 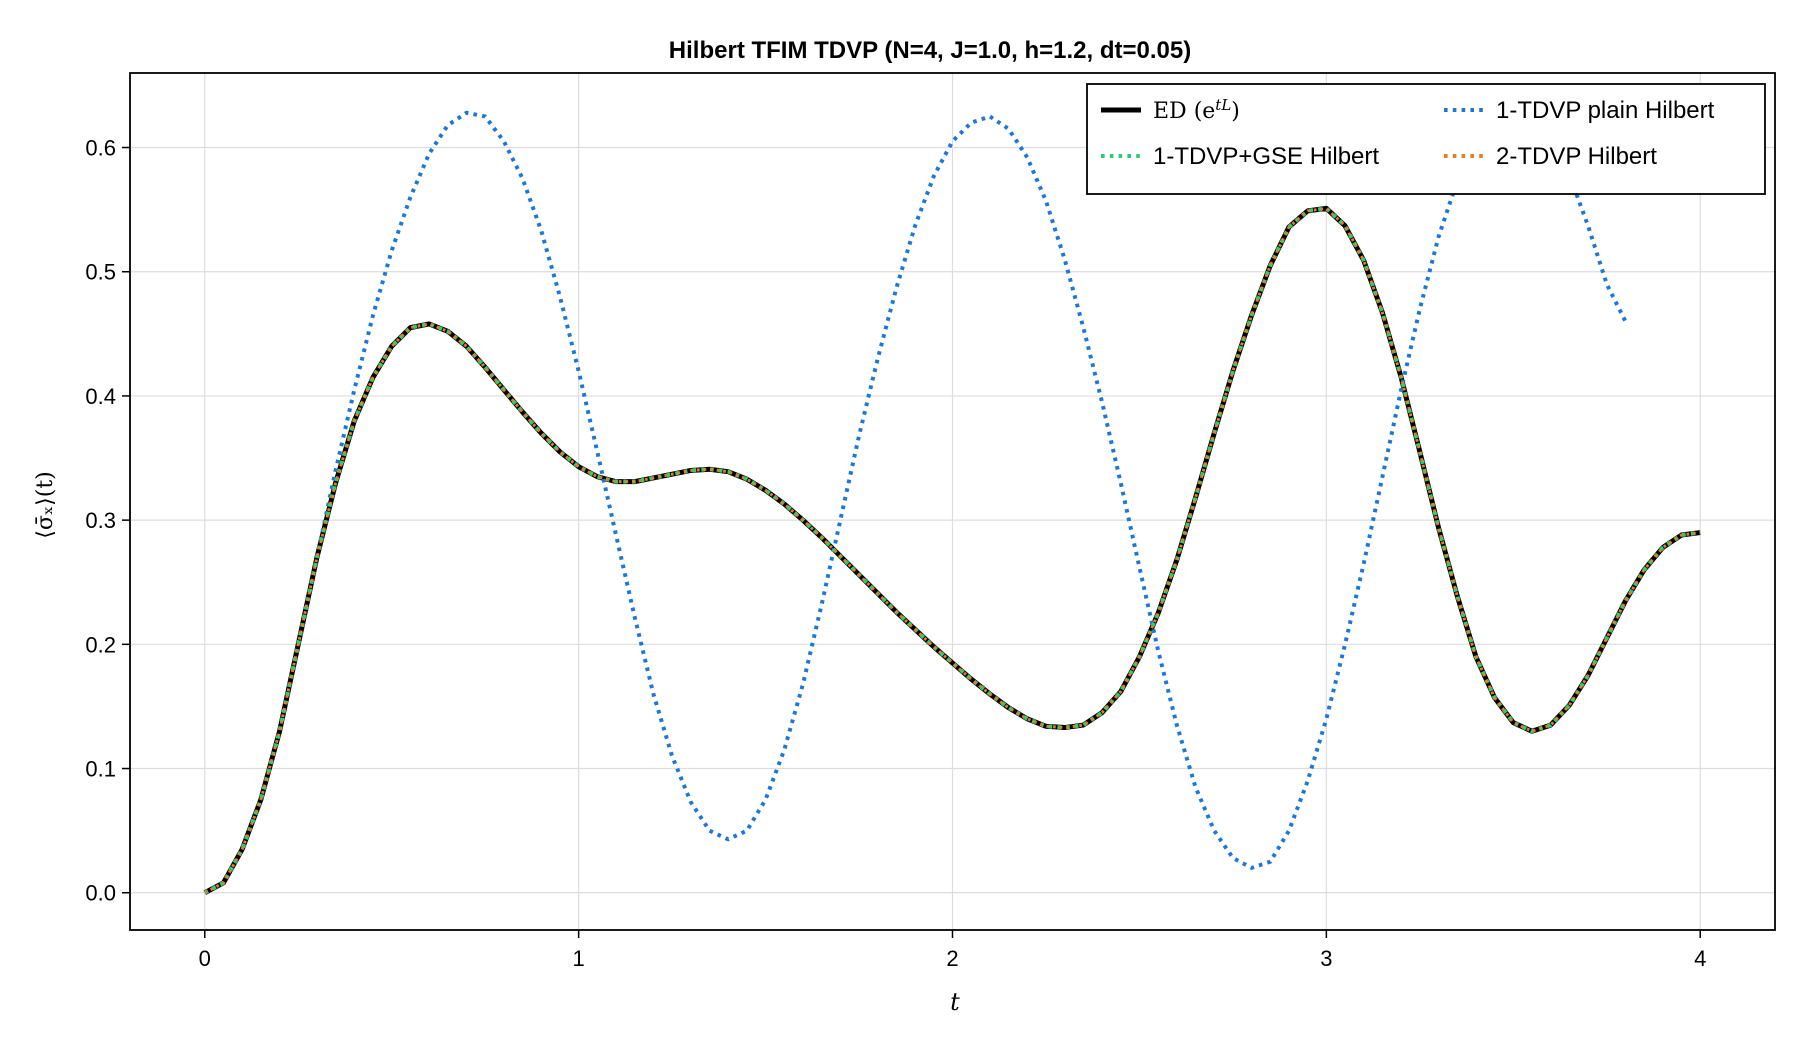 What do you see at coordinates (1576, 156) in the screenshot?
I see `legend-label: 2-TDVP Hilbert` at bounding box center [1576, 156].